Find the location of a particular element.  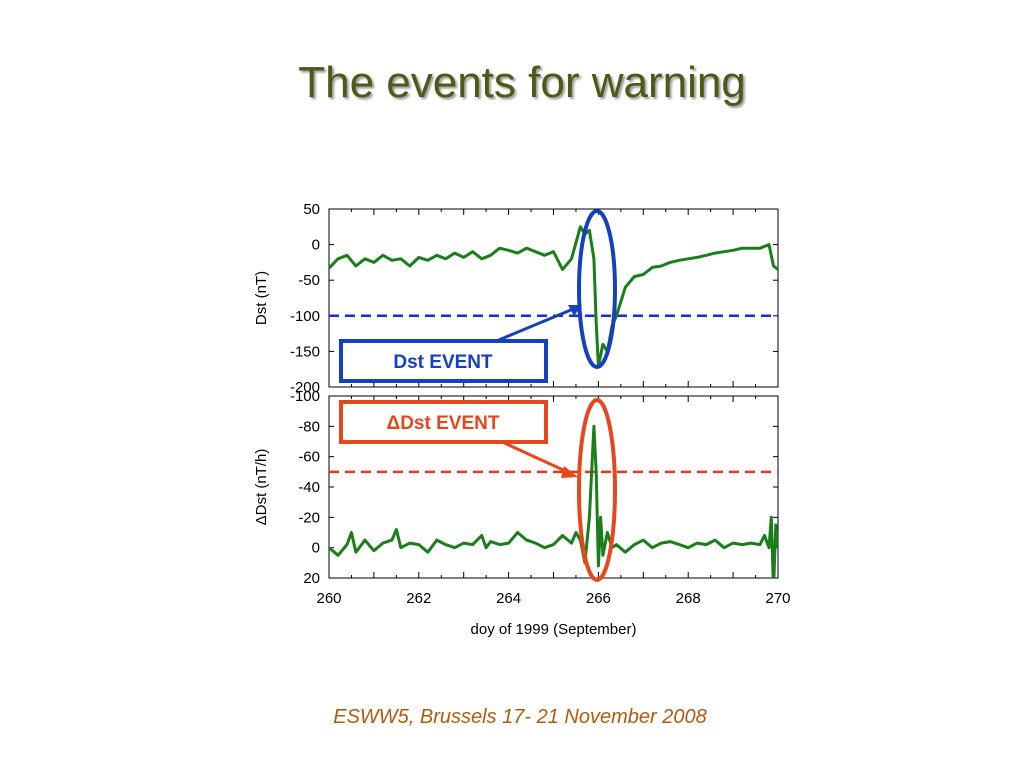

dst-ytick-label: 50 is located at coordinates (311, 209).